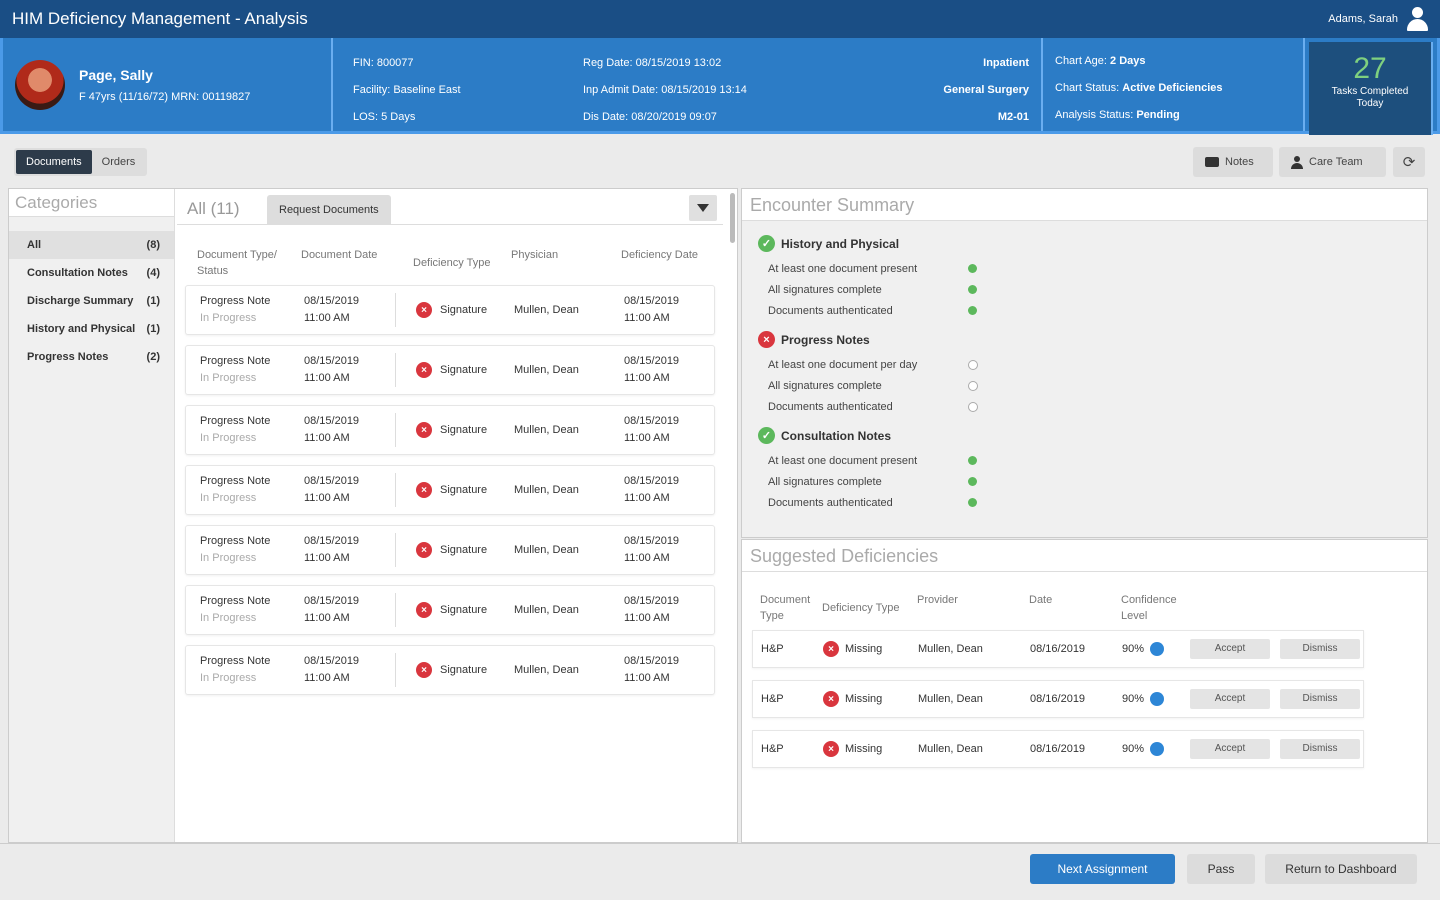 The width and height of the screenshot is (1440, 900). Describe the element at coordinates (153, 273) in the screenshot. I see `category-count: (4)` at that location.